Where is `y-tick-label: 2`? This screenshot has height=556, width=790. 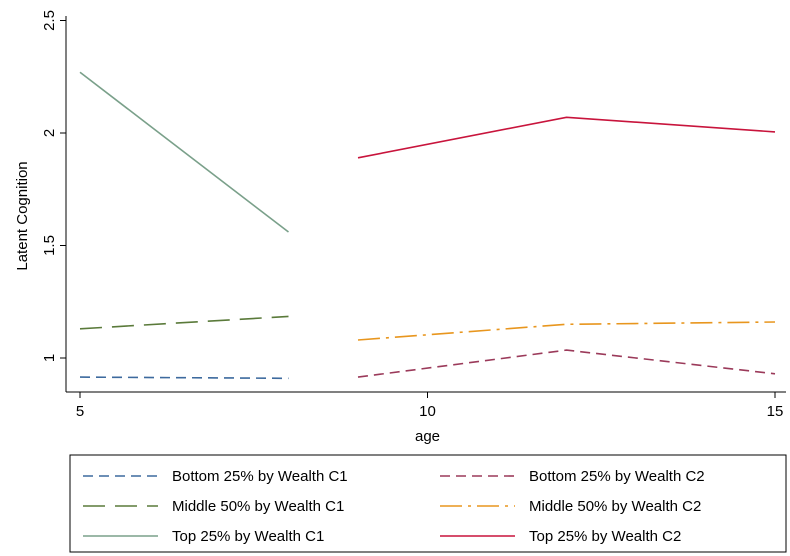 y-tick-label: 2 is located at coordinates (49, 133).